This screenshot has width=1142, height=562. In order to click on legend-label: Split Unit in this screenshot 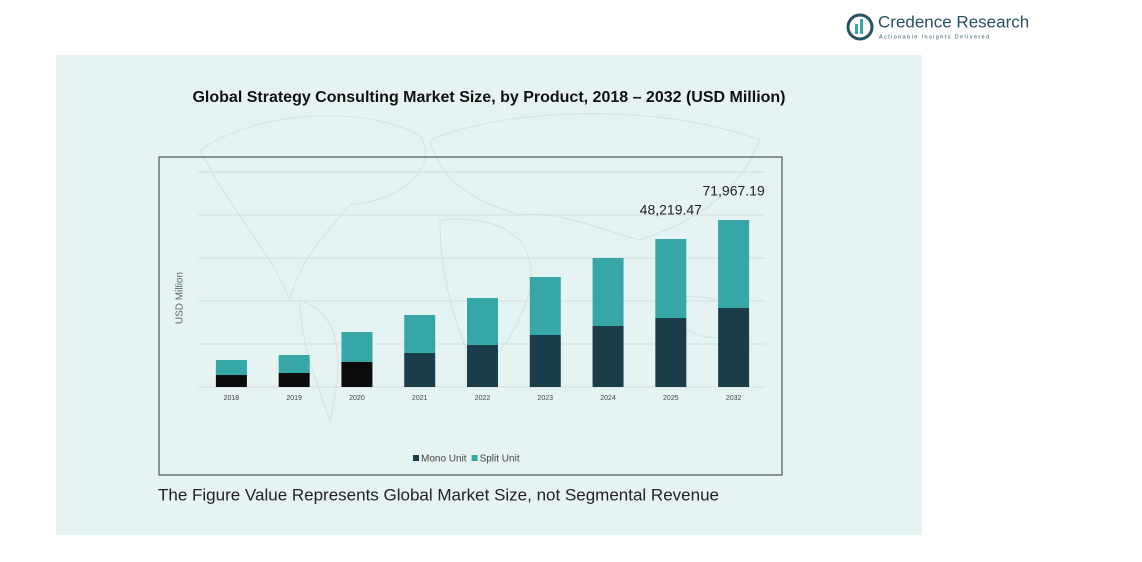, I will do `click(500, 459)`.